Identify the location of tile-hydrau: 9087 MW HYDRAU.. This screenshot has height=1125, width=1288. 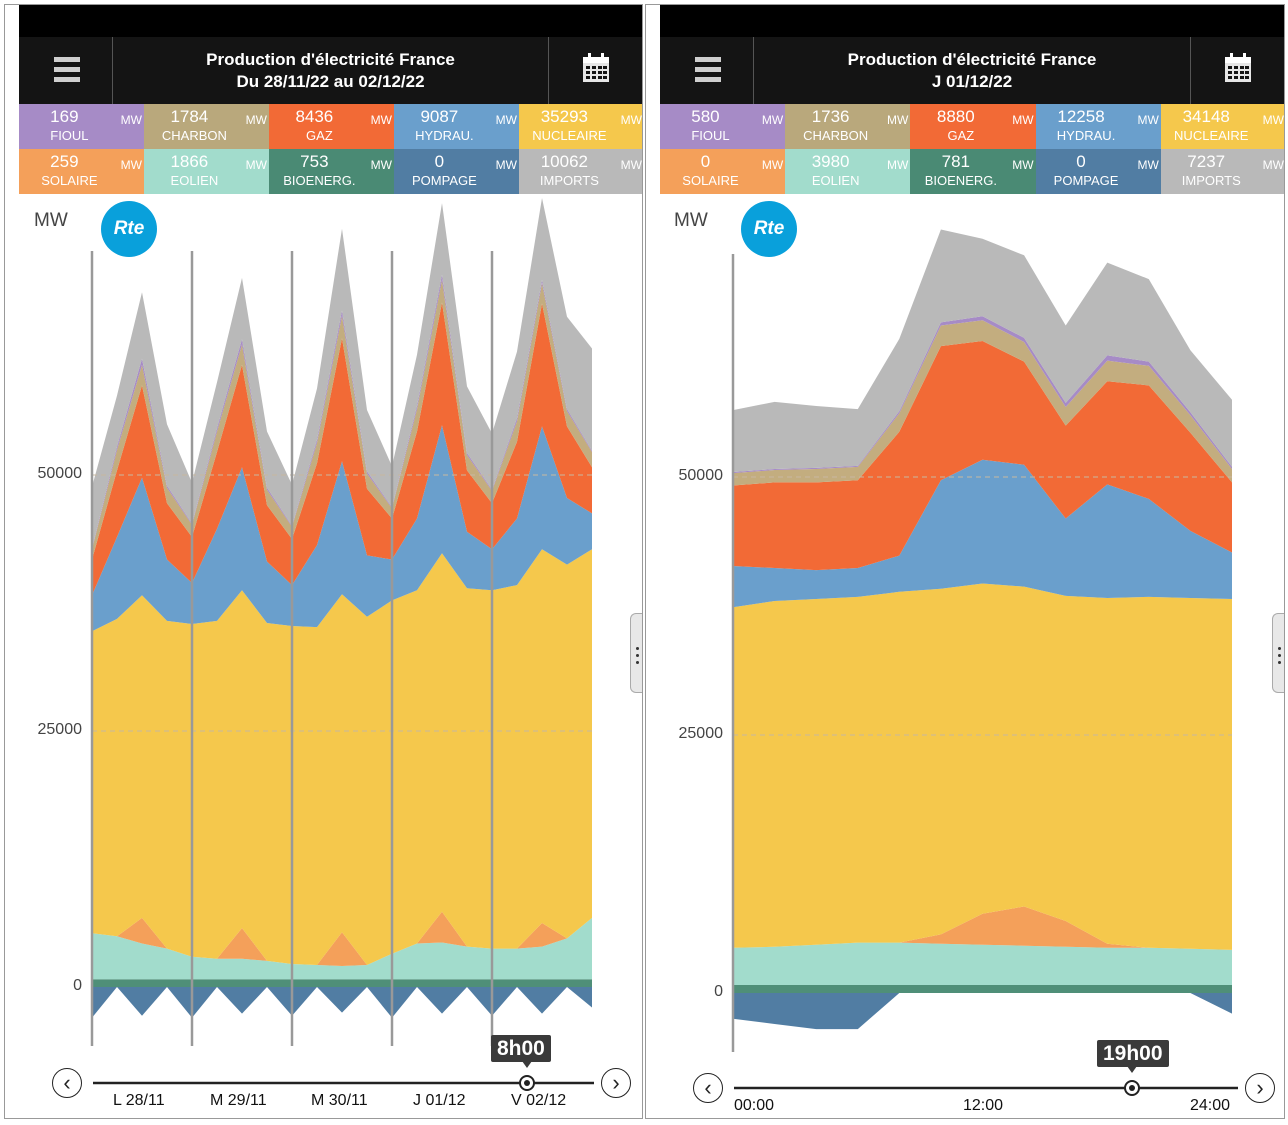
(457, 126).